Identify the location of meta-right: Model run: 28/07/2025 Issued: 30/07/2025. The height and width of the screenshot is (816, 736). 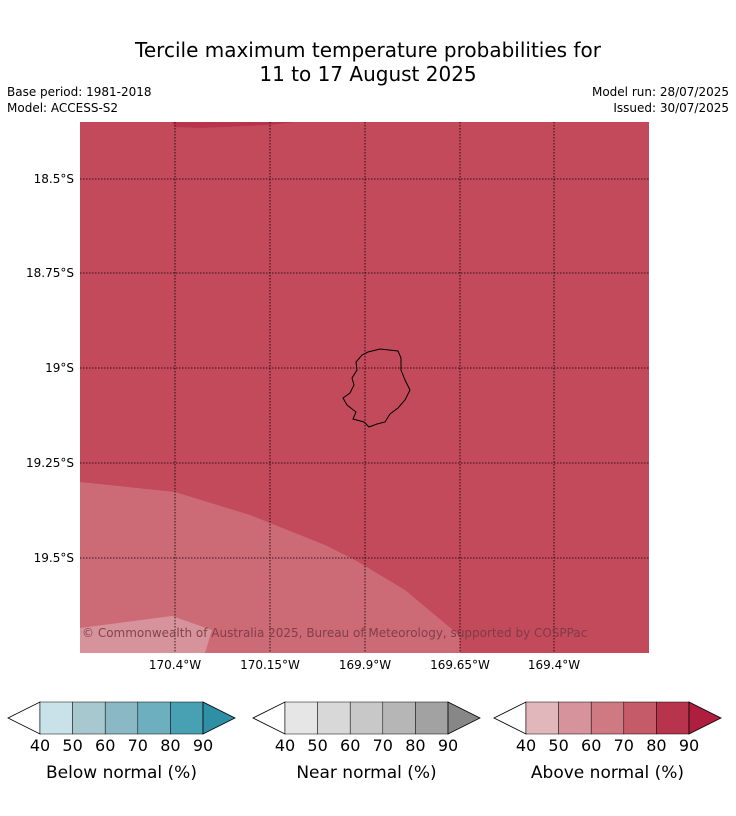
(660, 100).